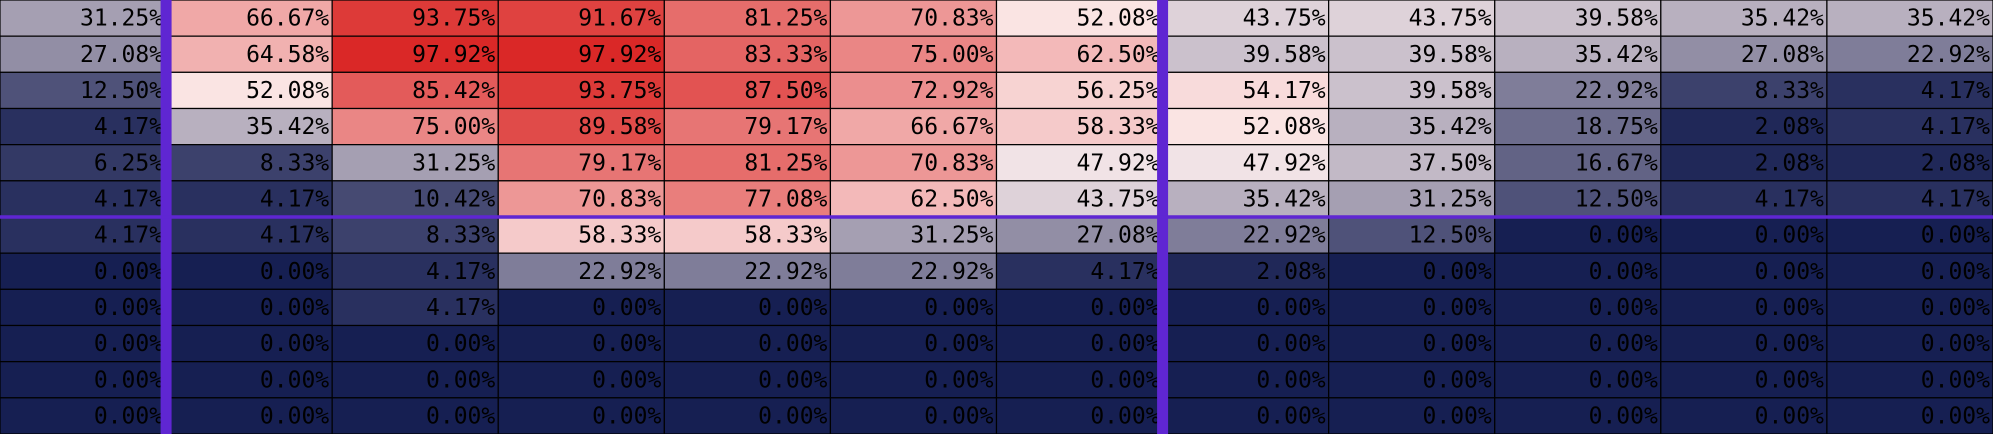 The height and width of the screenshot is (434, 1993). What do you see at coordinates (1450, 163) in the screenshot?
I see `heatmap-cell-label-r4-c8: 37.50%` at bounding box center [1450, 163].